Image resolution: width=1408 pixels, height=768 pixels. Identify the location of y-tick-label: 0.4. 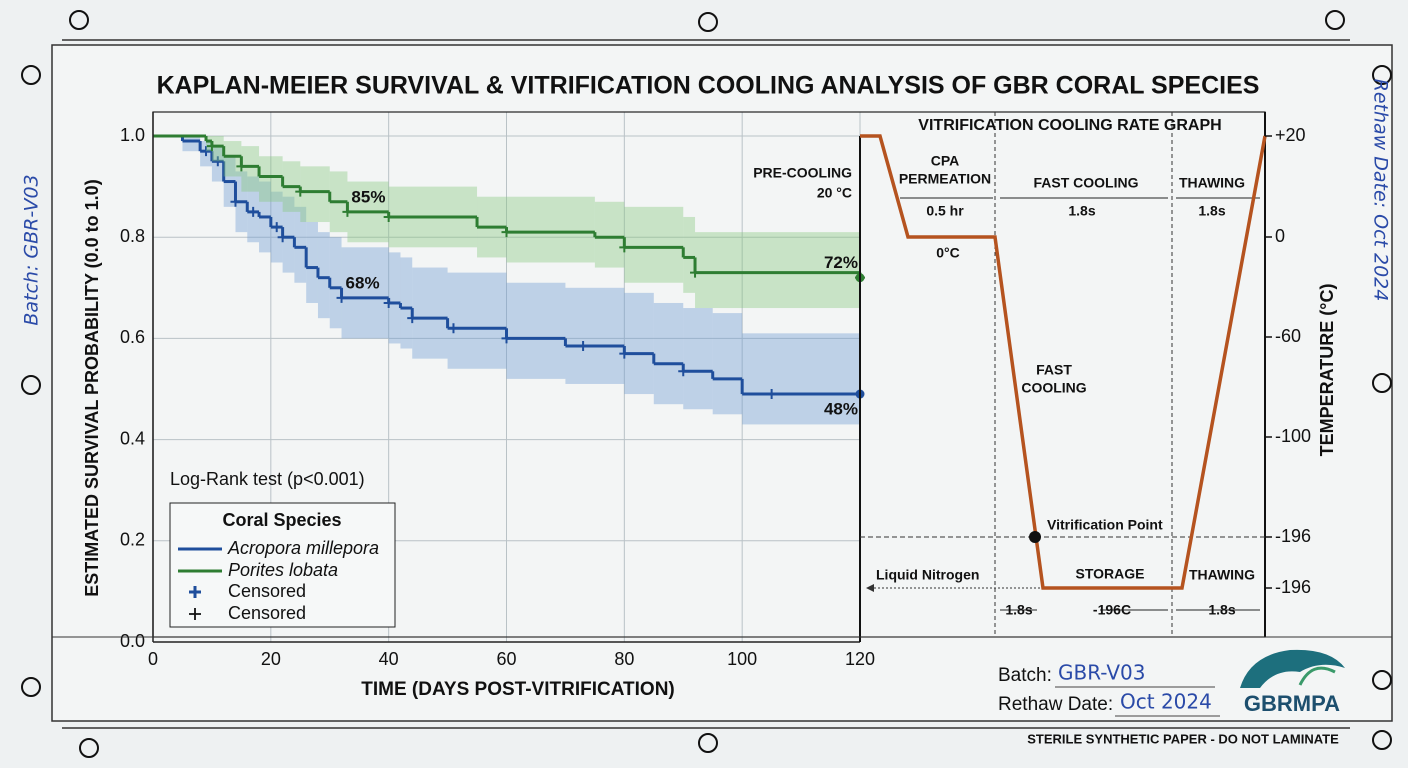
(132, 438).